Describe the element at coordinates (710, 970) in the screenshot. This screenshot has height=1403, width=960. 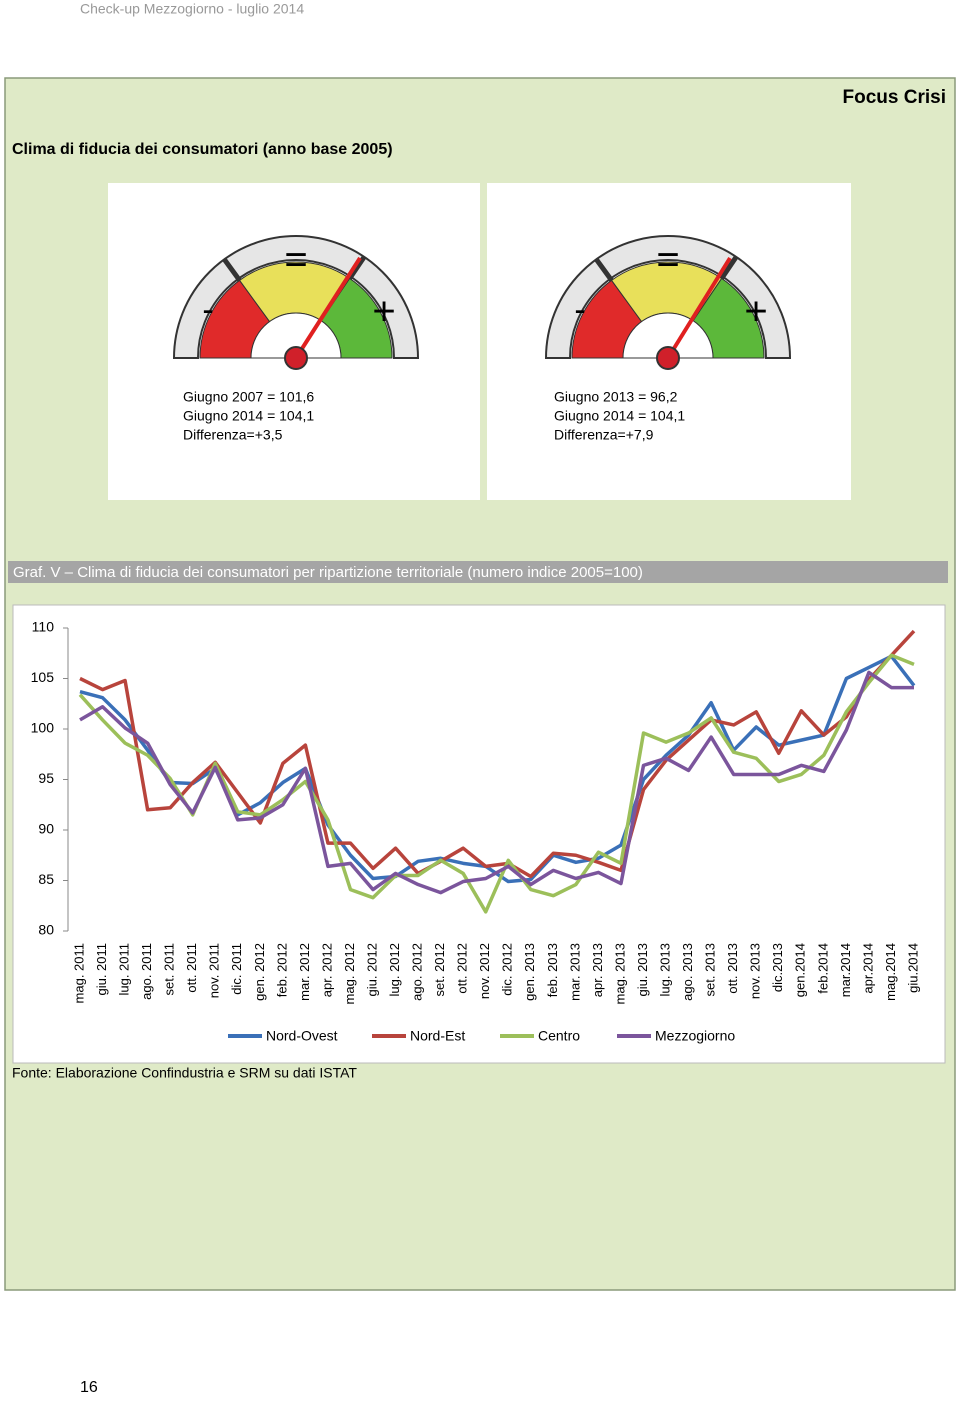
I see `x-tick-label: set. 2013` at that location.